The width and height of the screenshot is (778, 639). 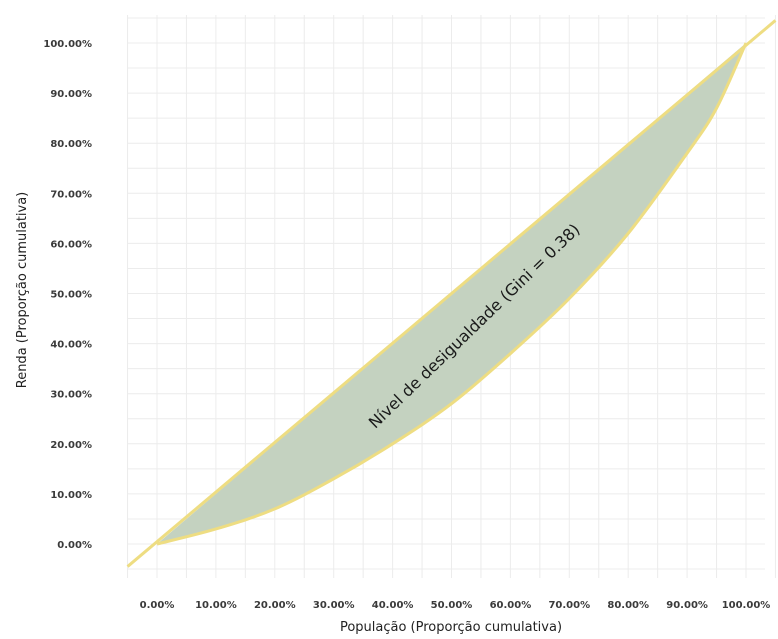 What do you see at coordinates (569, 605) in the screenshot?
I see `x-tick-label: 70.00%` at bounding box center [569, 605].